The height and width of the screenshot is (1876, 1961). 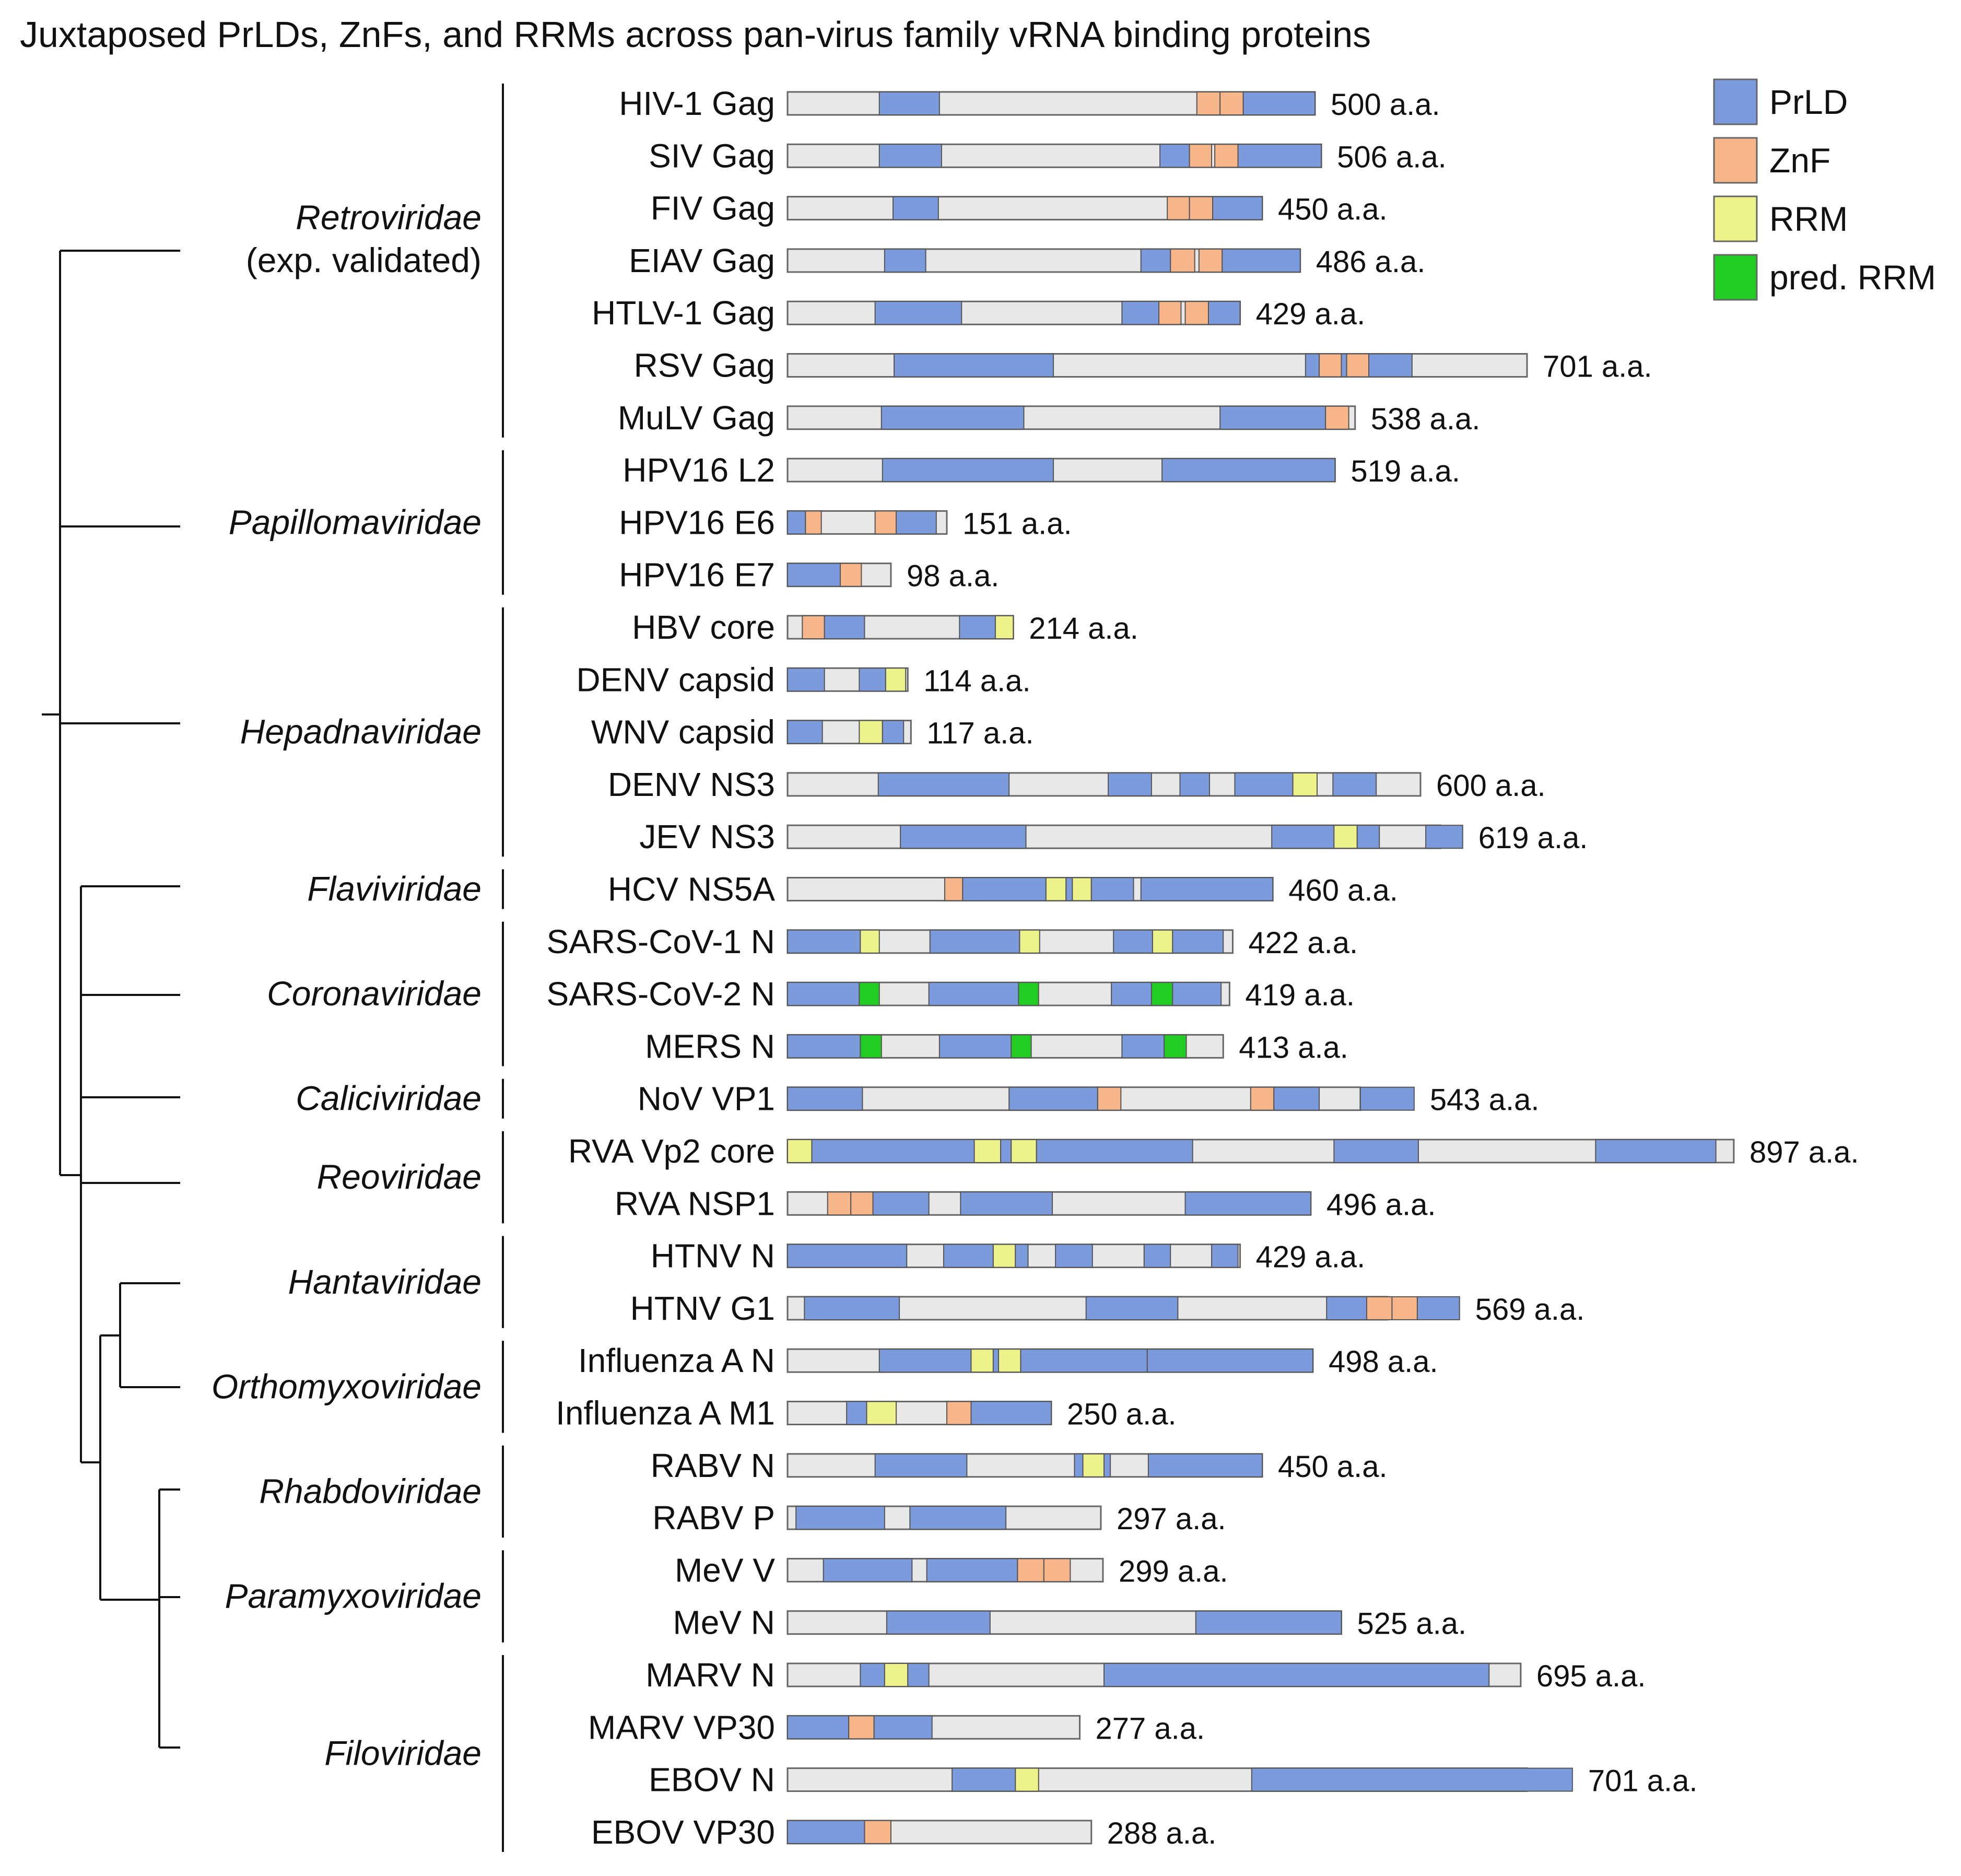 I want to click on protein-row-hbv-core: HBV core 214 a.a., so click(x=885, y=627).